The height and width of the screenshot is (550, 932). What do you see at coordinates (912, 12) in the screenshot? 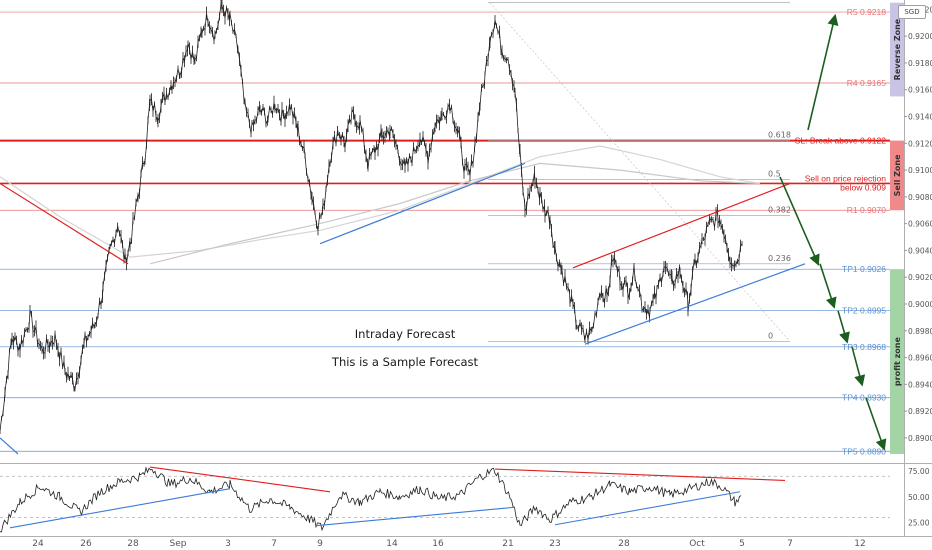
I see `currency-badge: SGD` at bounding box center [912, 12].